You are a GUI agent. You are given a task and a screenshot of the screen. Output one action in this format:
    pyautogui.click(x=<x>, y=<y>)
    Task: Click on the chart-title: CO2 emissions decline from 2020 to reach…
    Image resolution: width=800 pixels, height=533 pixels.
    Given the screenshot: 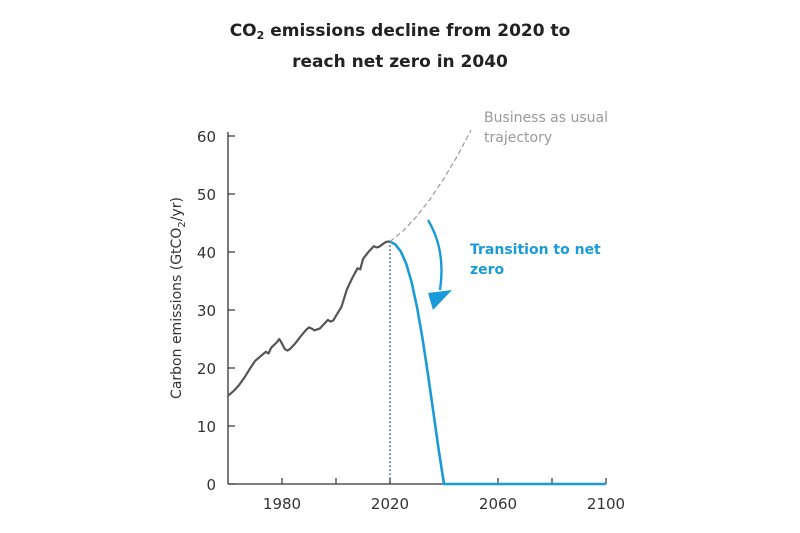 What is the action you would take?
    pyautogui.click(x=400, y=46)
    